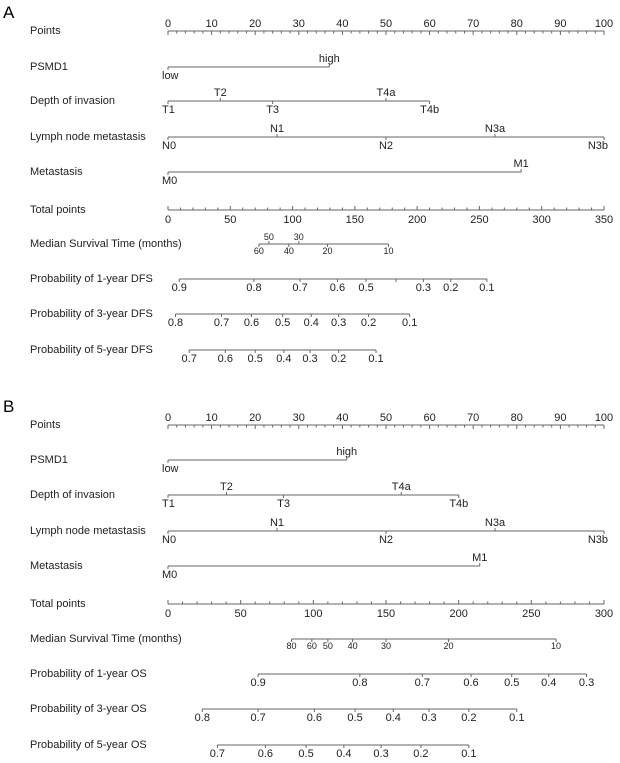 The height and width of the screenshot is (763, 620). Describe the element at coordinates (387, 93) in the screenshot. I see `level-label: T4a` at that location.